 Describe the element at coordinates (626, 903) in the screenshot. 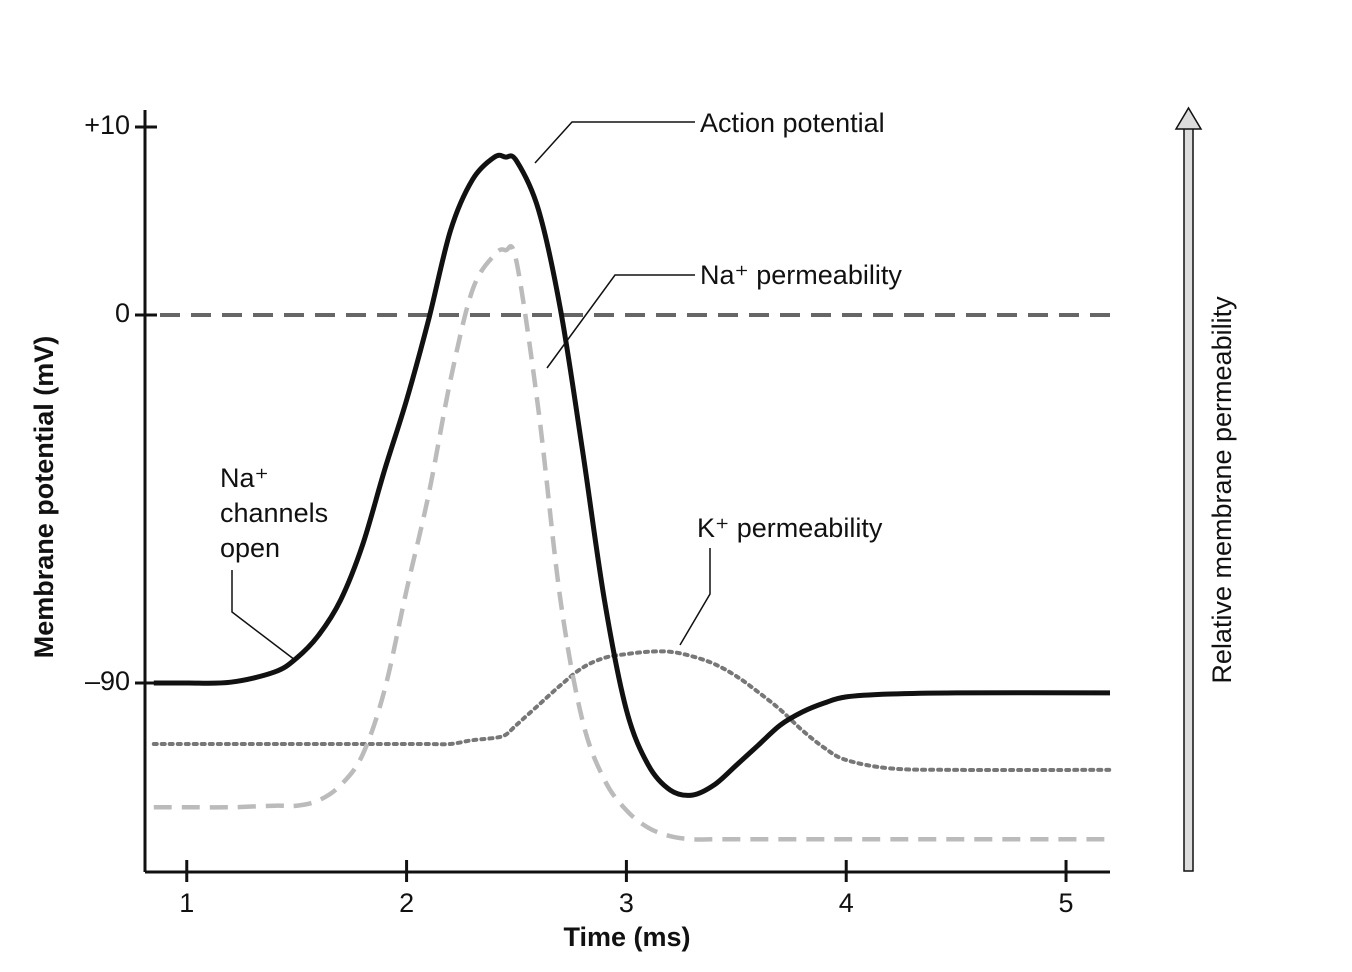

I see `x-tick-label: 3` at that location.